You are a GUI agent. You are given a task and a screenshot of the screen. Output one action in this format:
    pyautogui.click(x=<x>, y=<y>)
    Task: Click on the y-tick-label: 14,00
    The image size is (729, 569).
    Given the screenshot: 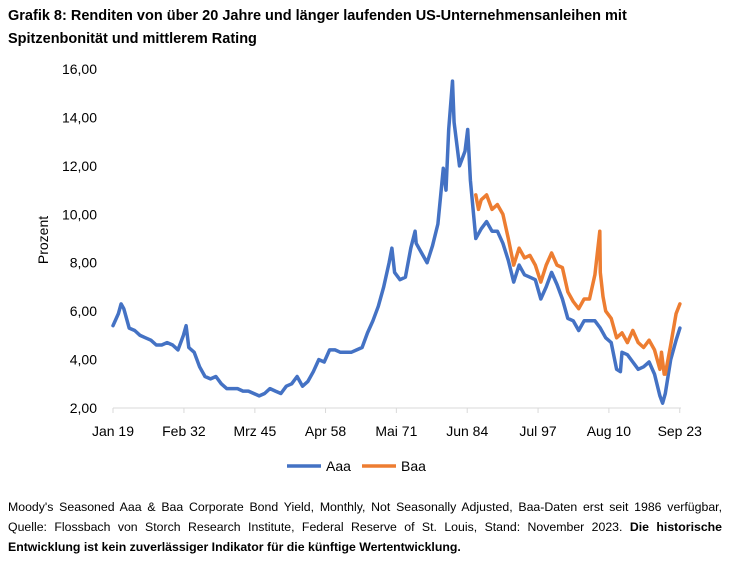 What is the action you would take?
    pyautogui.click(x=79, y=117)
    